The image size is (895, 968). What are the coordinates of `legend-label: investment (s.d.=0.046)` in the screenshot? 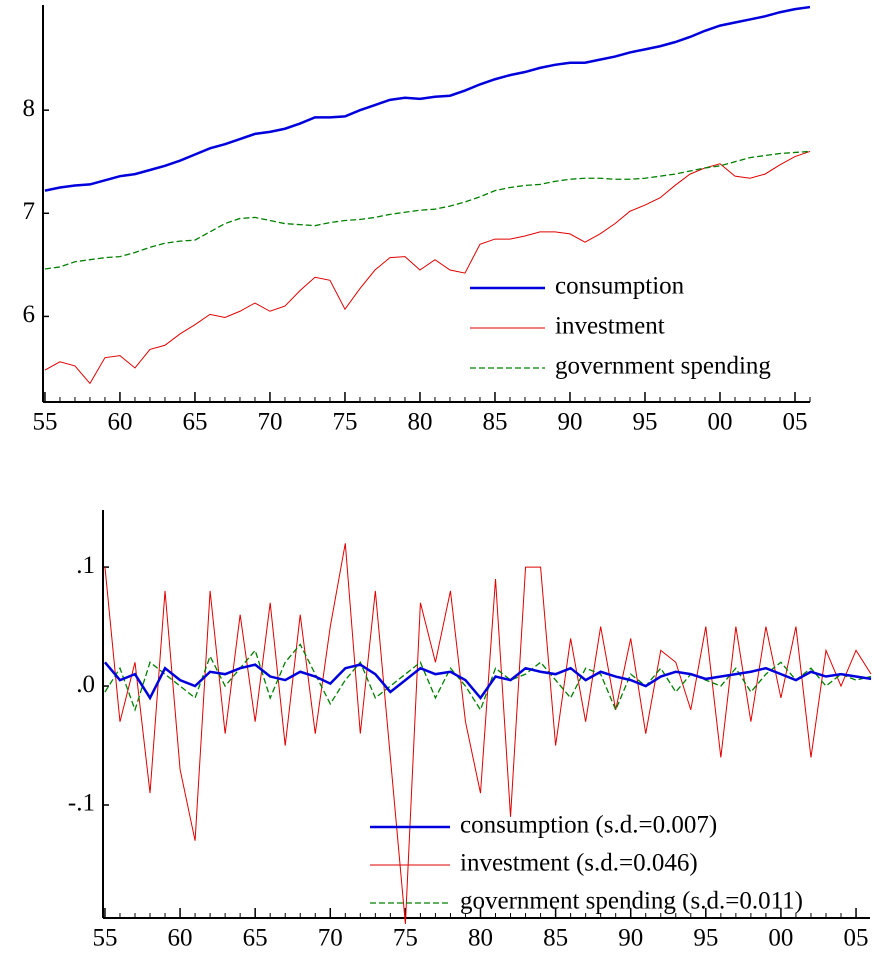 It's located at (579, 863).